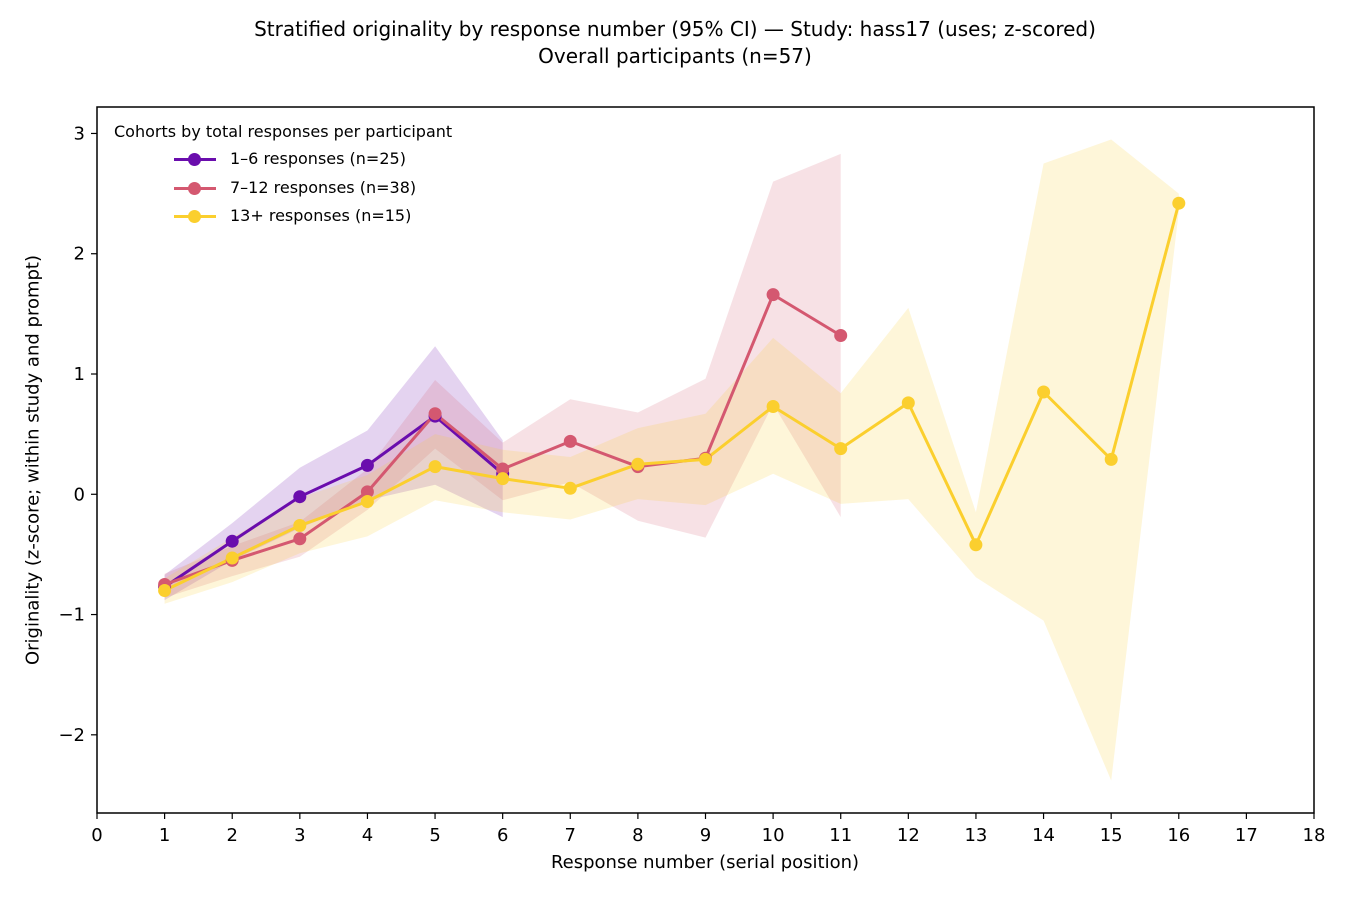 The height and width of the screenshot is (900, 1350). Describe the element at coordinates (1043, 835) in the screenshot. I see `x-tick-label: 14` at that location.